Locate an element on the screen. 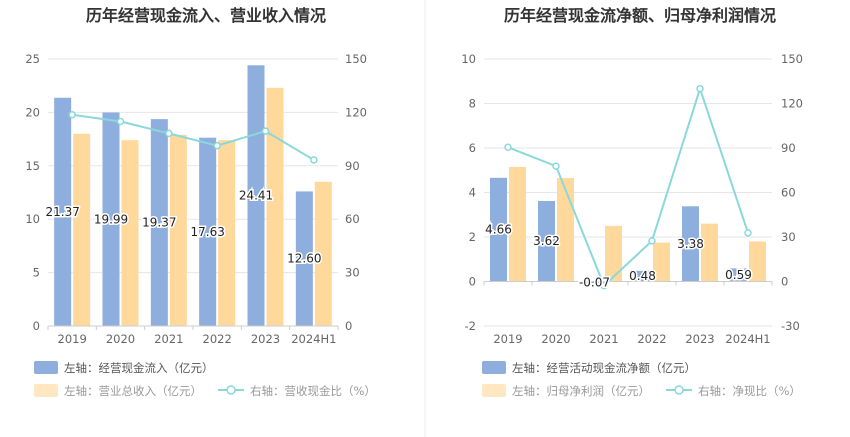 The image size is (850, 437). legend-label: 左轴：经营活动现金流净额（亿元） is located at coordinates (604, 368).